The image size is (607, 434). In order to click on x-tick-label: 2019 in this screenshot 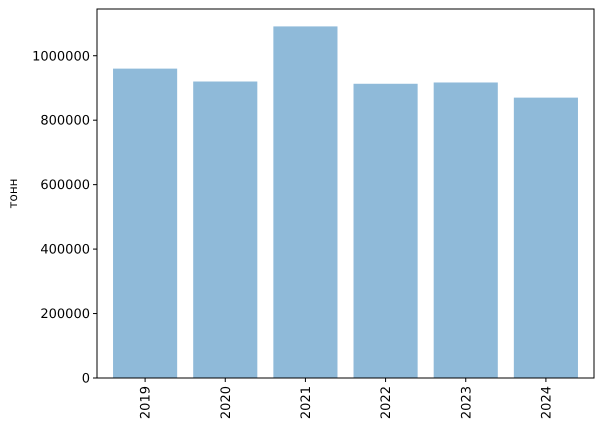, I will do `click(146, 403)`.